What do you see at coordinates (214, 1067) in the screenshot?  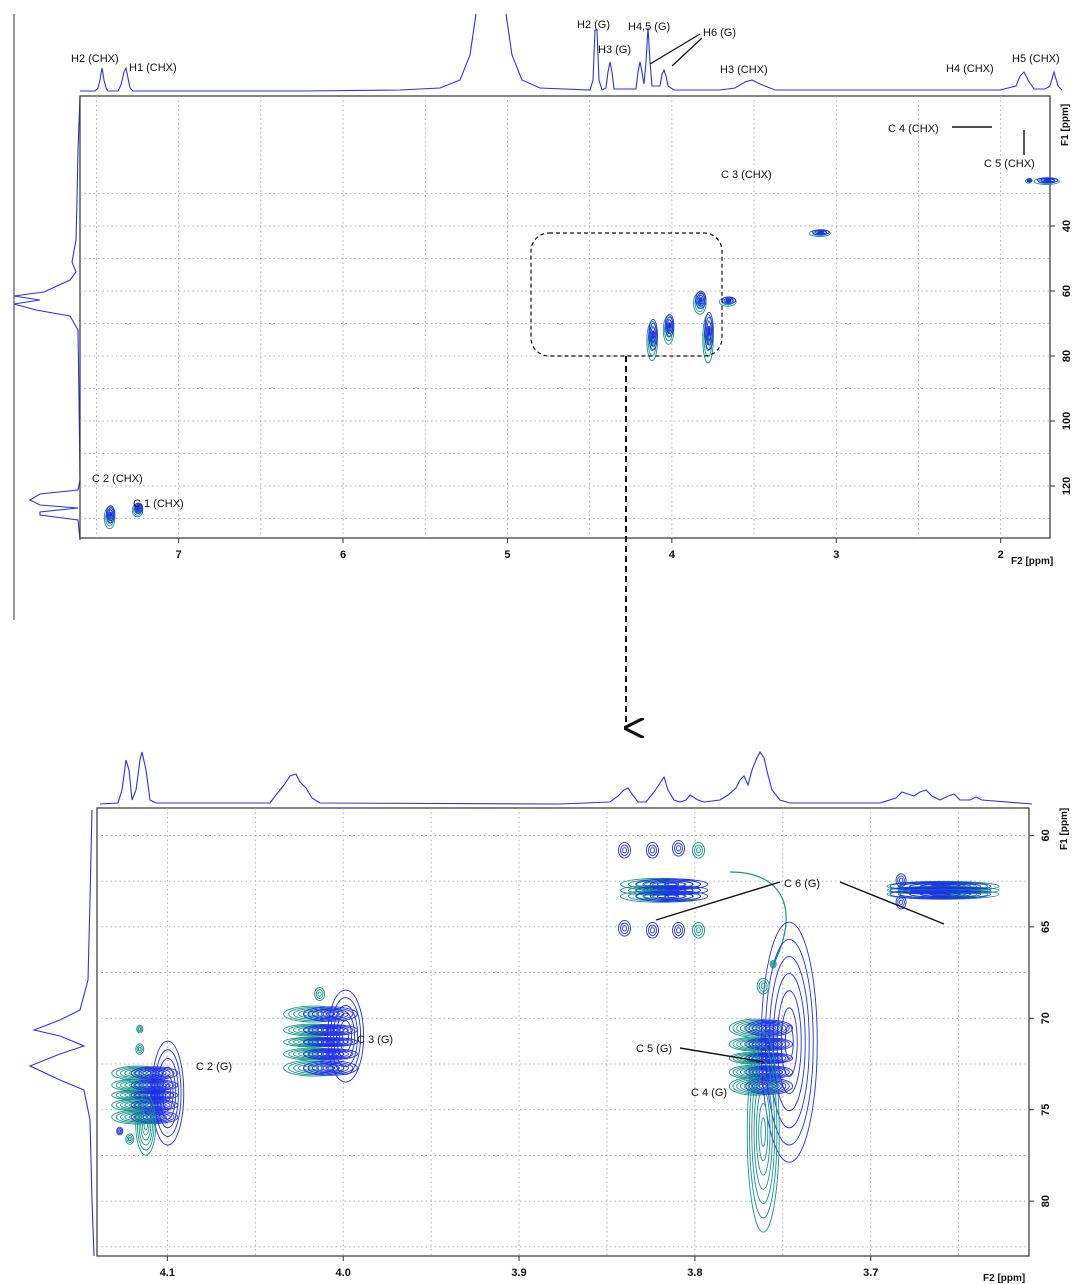 I see `label-c2-g: C 2 (G)` at bounding box center [214, 1067].